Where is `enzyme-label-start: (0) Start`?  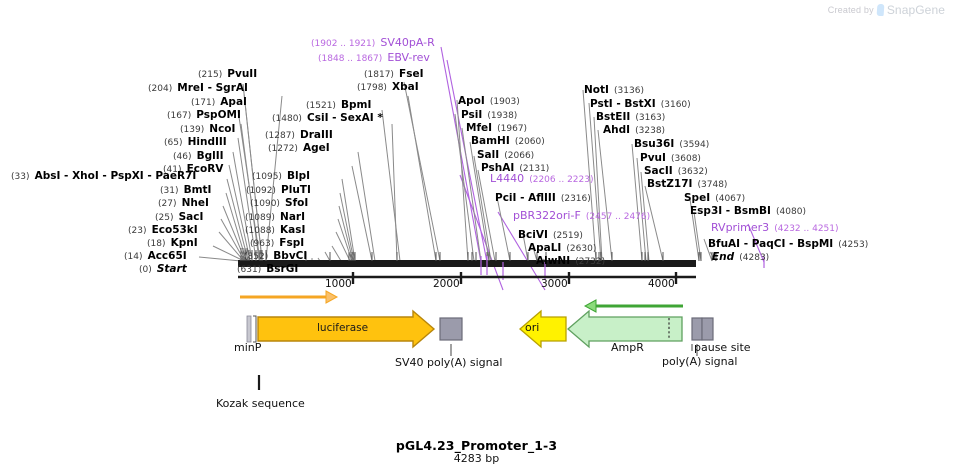 enzyme-label-start: (0) Start is located at coordinates (163, 269).